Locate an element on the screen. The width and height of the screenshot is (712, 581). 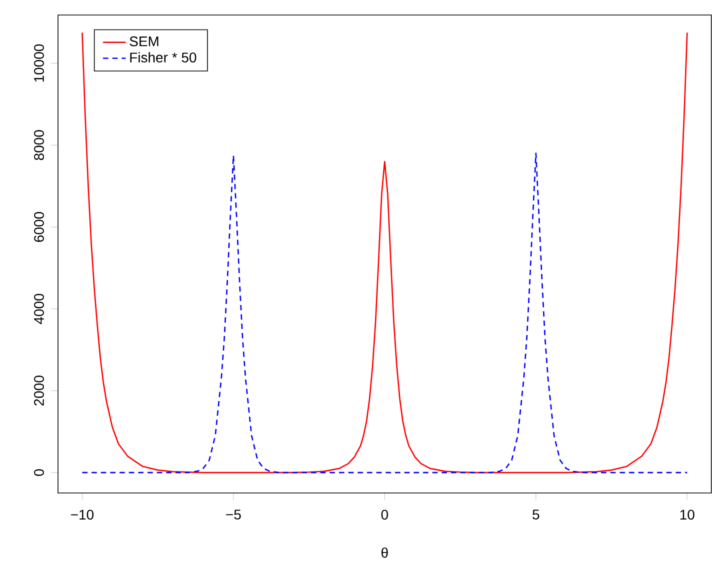
x-tick-label: 5 is located at coordinates (536, 515).